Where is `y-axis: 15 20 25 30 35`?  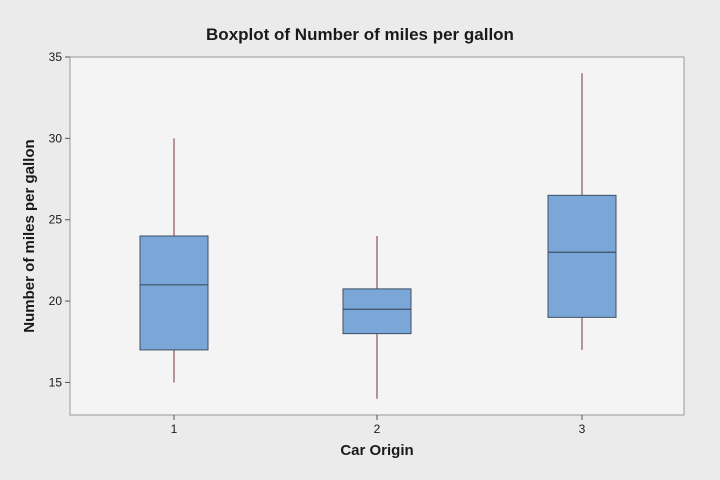 y-axis: 15 20 25 30 35 is located at coordinates (59, 219).